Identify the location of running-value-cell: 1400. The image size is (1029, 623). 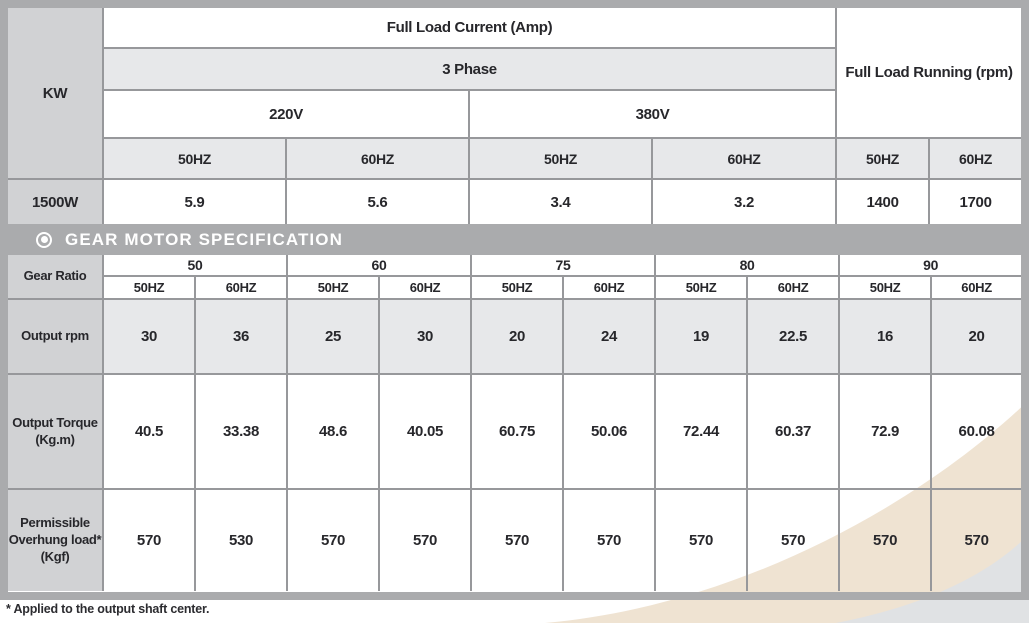
(883, 201).